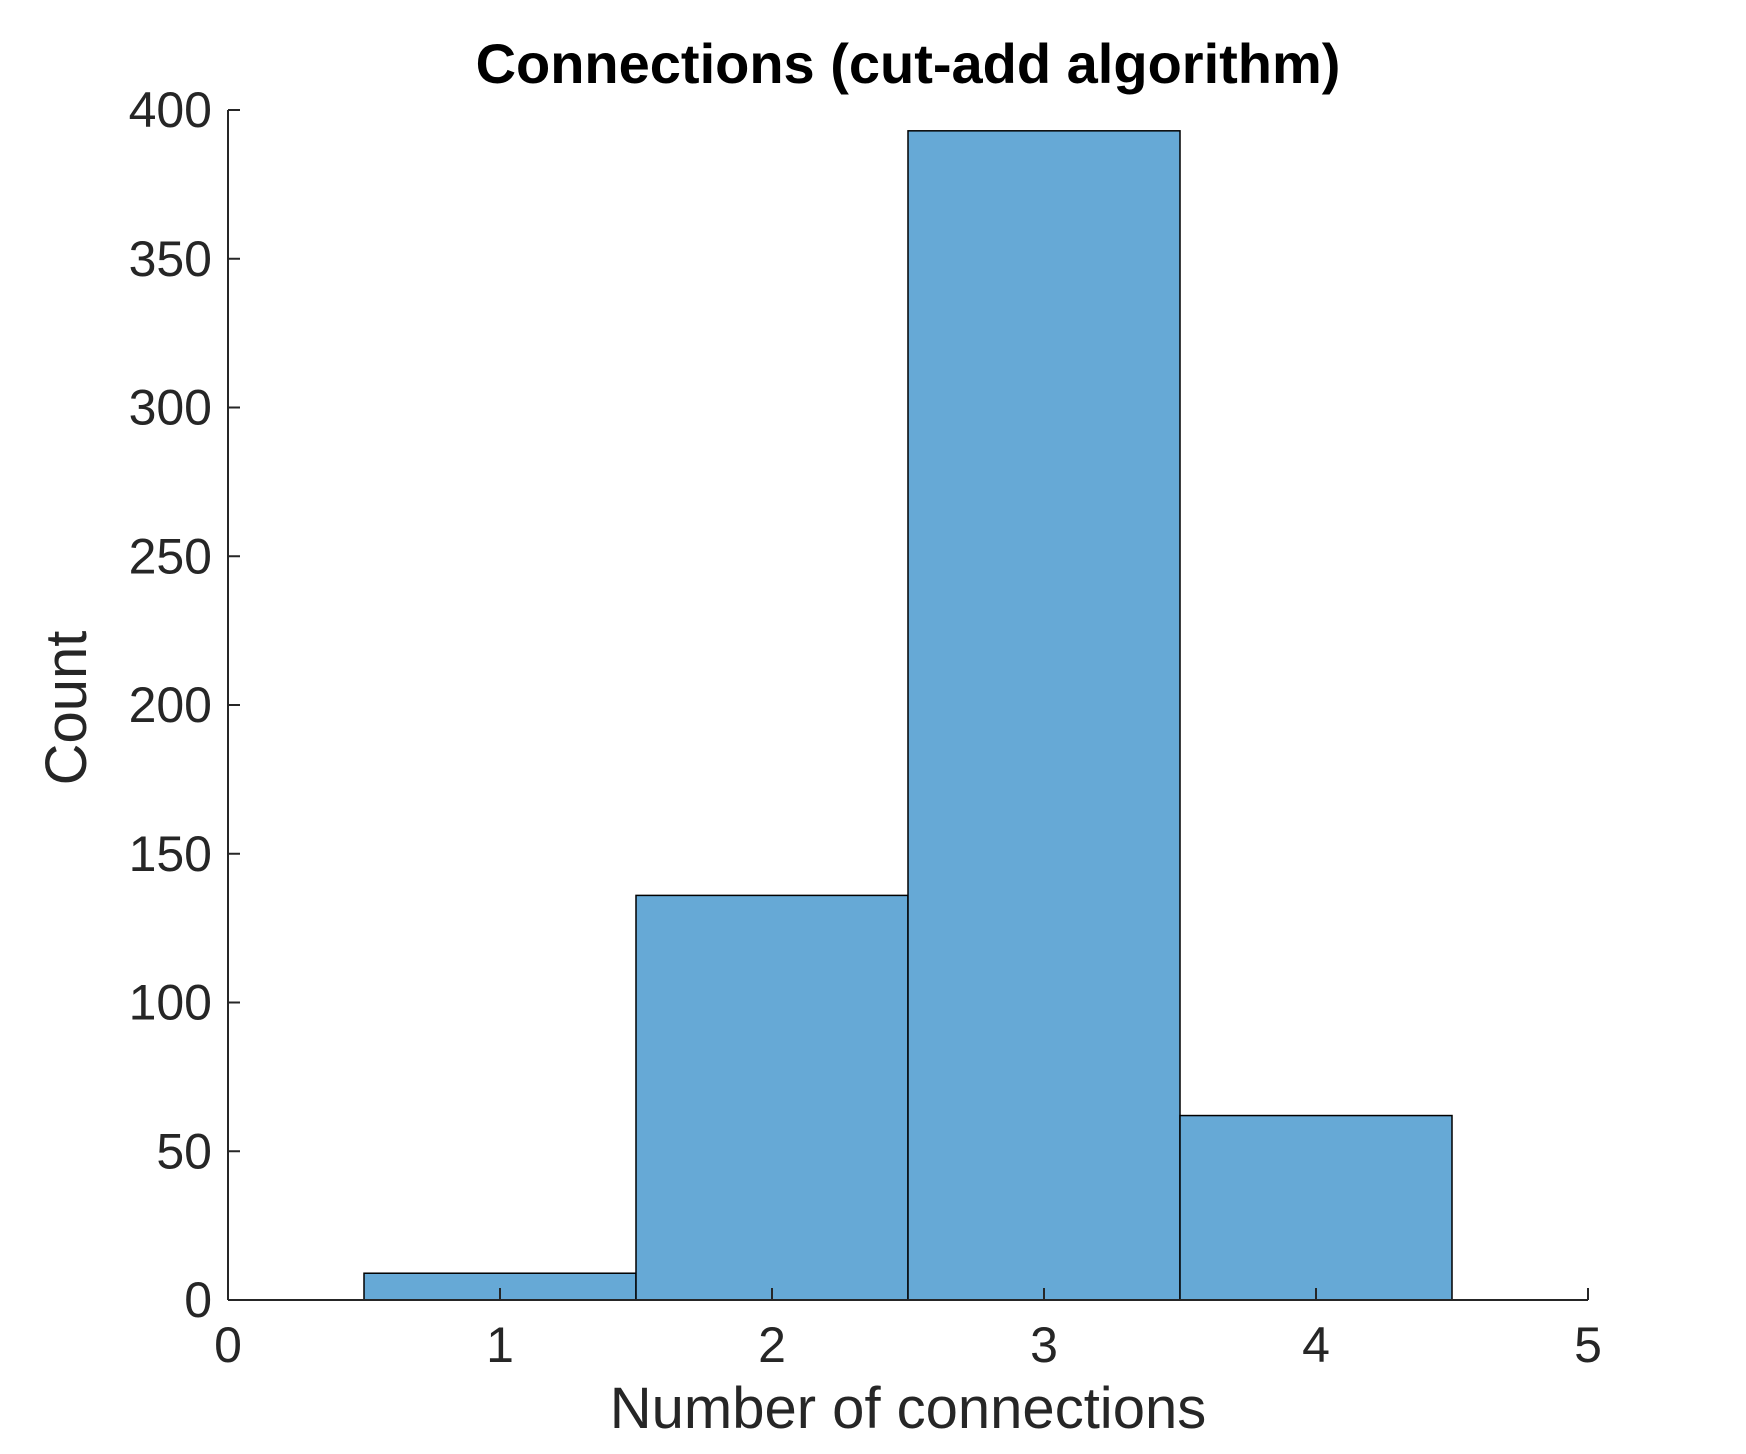 This screenshot has height=1454, width=1746. What do you see at coordinates (908, 1330) in the screenshot?
I see `x-ticks-group: 0 1 2 3 4 5` at bounding box center [908, 1330].